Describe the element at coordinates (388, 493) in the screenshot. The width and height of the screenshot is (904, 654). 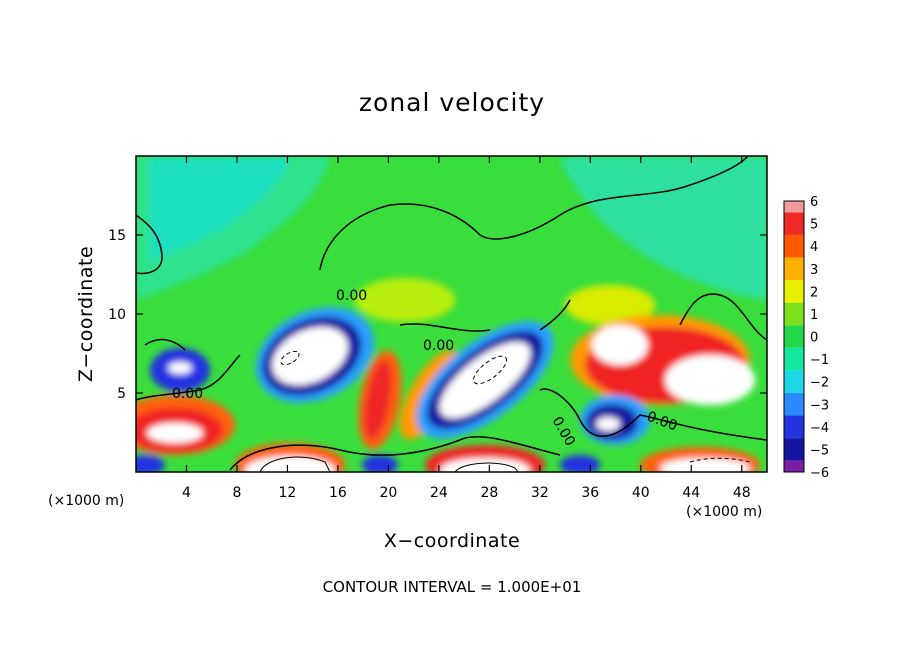
I see `x-tick-label: 20` at that location.